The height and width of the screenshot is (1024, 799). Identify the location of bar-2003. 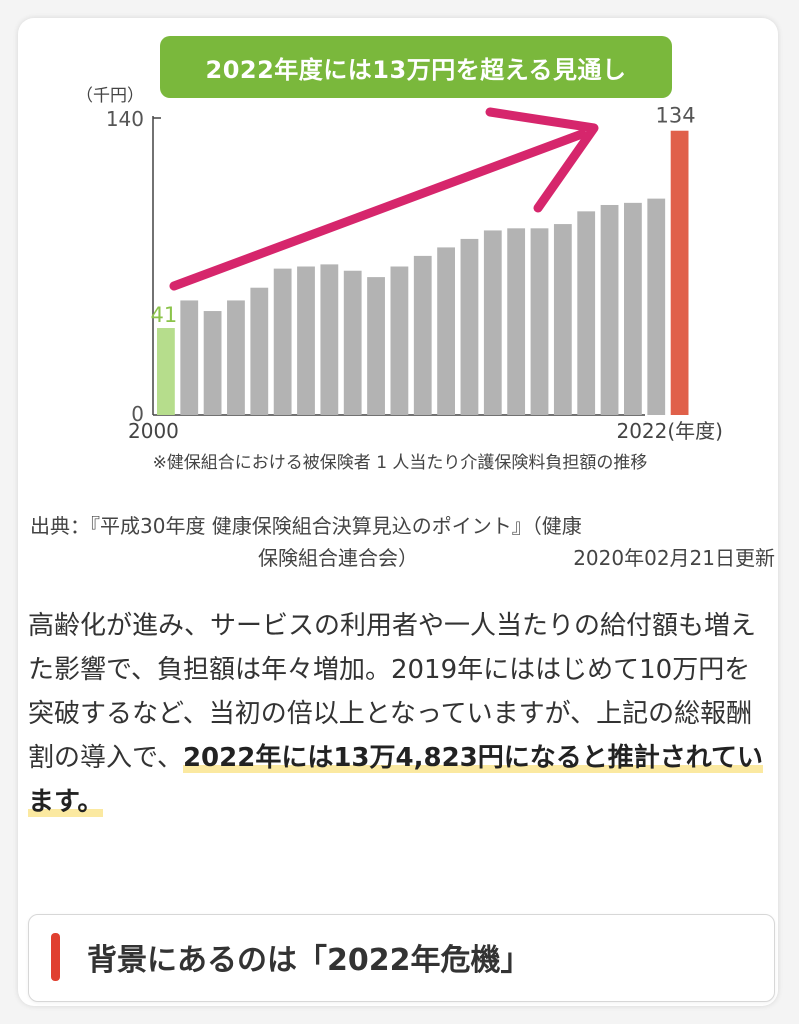
(236, 357).